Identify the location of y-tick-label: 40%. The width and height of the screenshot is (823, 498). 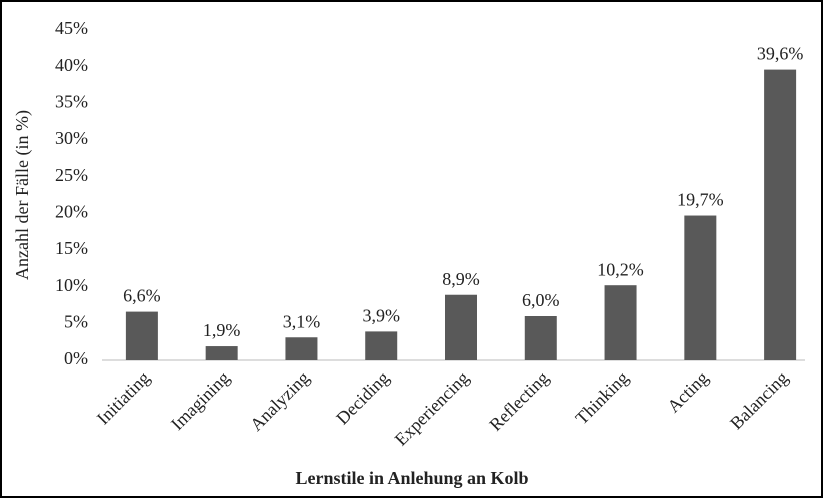
(71, 65).